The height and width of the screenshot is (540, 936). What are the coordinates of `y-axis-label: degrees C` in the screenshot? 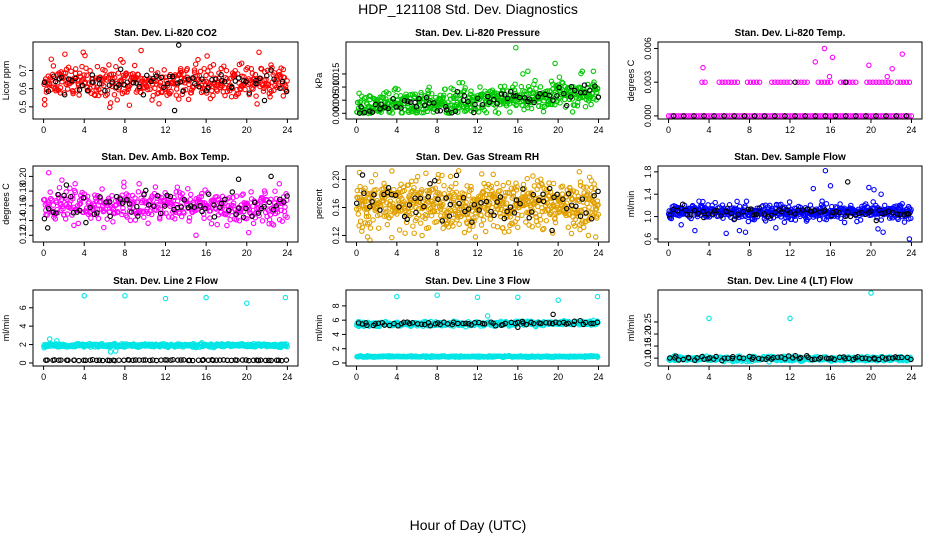 It's located at (631, 80).